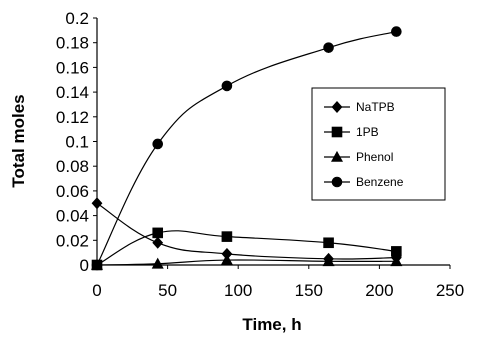 The height and width of the screenshot is (338, 502). Describe the element at coordinates (380, 182) in the screenshot. I see `legend-label: Benzene` at that location.